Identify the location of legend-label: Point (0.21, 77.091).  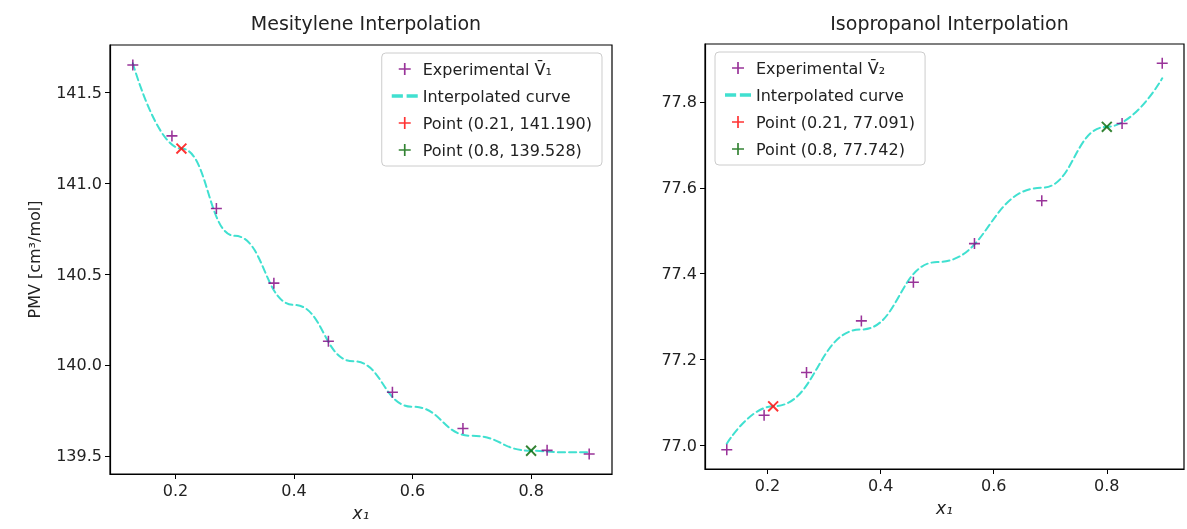
(836, 122).